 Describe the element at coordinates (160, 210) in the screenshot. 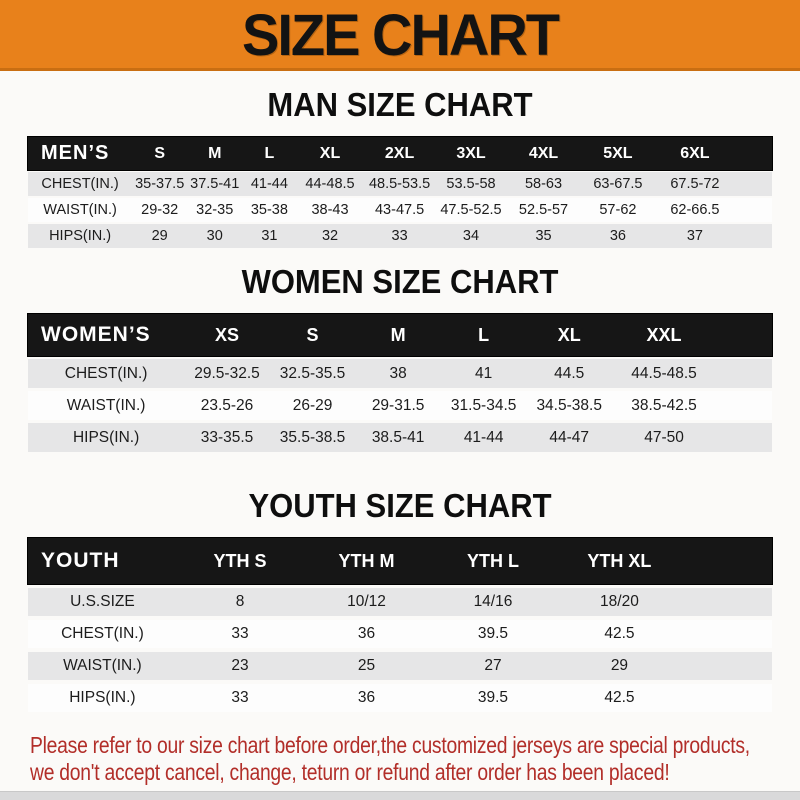

I see `size-value-cell: 29-32` at that location.